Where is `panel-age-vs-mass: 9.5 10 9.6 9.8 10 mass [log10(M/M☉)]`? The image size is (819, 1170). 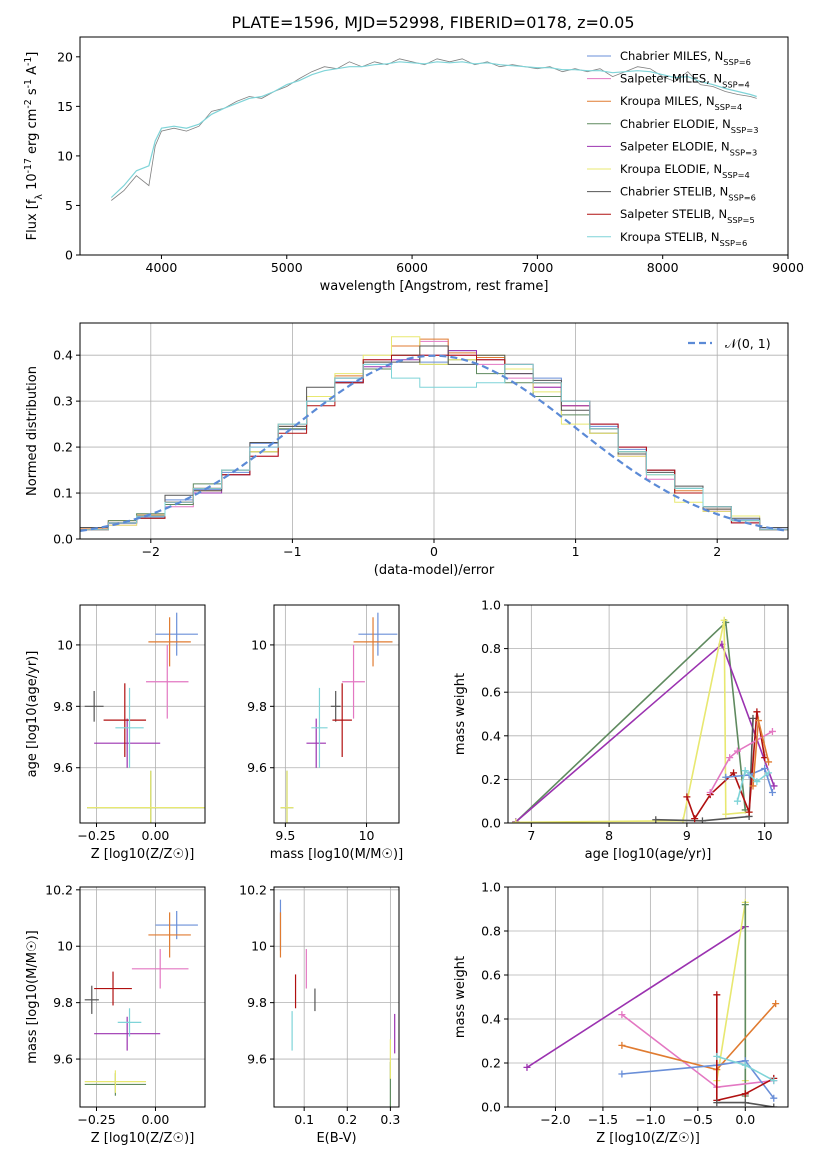 panel-age-vs-mass: 9.5 10 9.6 9.8 10 mass [log10(M/M☉)] is located at coordinates (325, 733).